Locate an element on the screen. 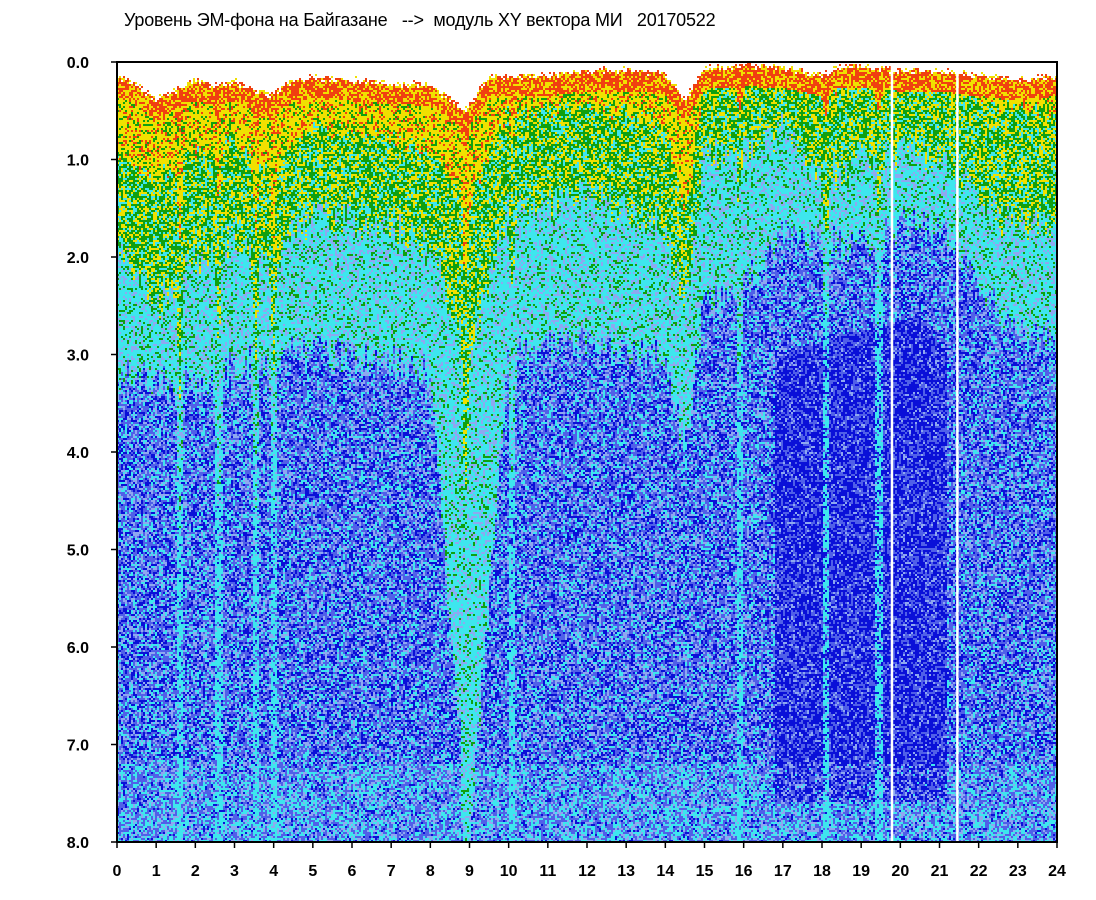 The width and height of the screenshot is (1096, 900). y-tick-label: 3.0 is located at coordinates (78, 356).